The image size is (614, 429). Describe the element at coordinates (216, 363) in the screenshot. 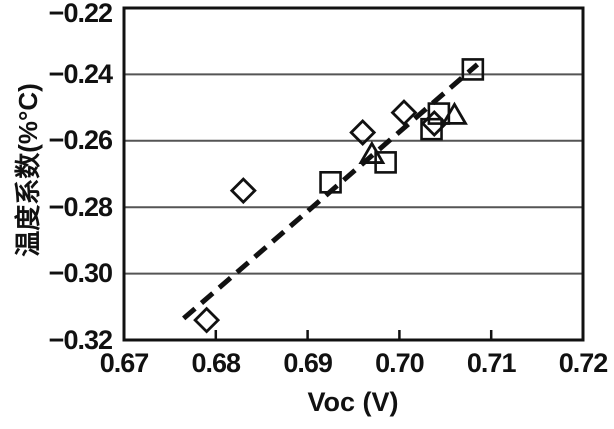

I see `x-tick-label: 0.68` at that location.